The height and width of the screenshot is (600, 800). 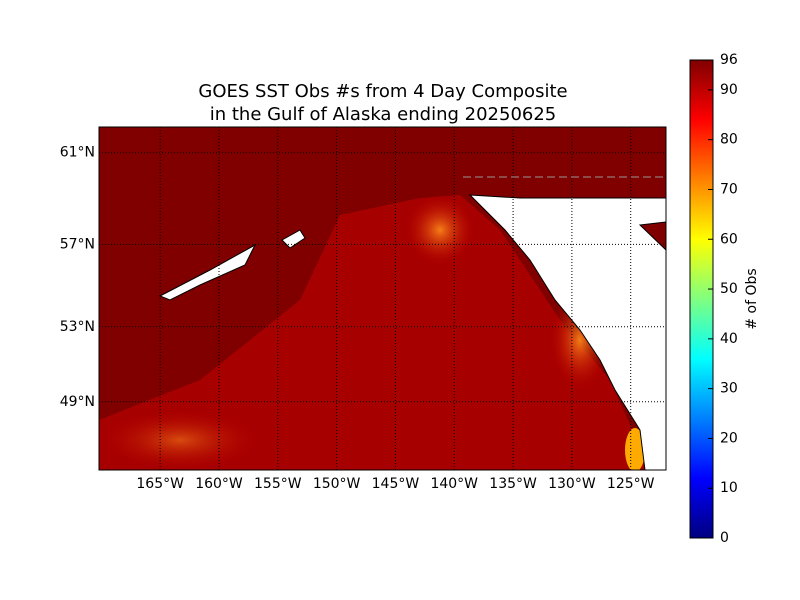 What do you see at coordinates (382, 91) in the screenshot?
I see `title-line: GOES SST Obs #s from 4 Day Composite` at bounding box center [382, 91].